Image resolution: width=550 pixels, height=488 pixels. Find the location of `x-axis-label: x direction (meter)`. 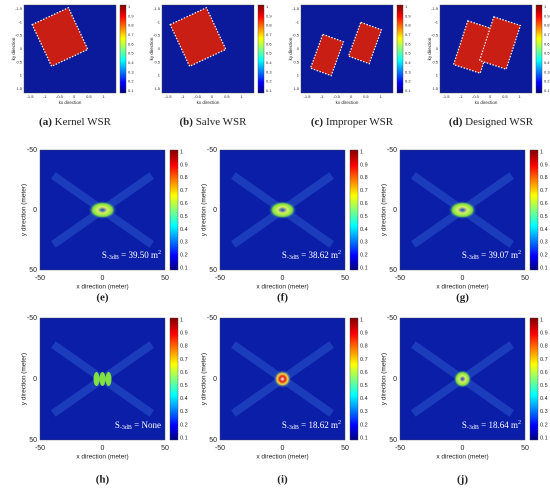

x-axis-label: x direction (meter) is located at coordinates (462, 457).